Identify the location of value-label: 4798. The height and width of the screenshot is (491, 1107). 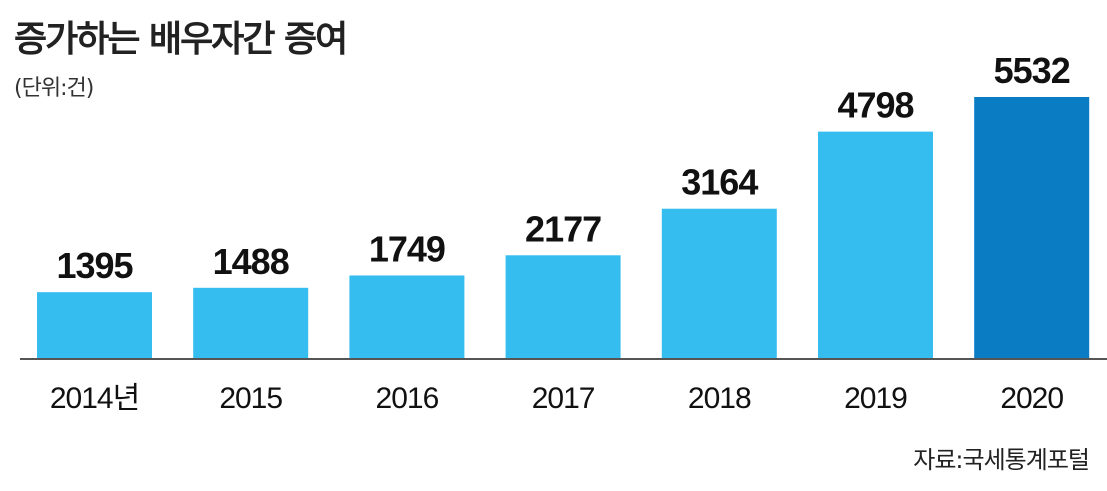
(875, 105).